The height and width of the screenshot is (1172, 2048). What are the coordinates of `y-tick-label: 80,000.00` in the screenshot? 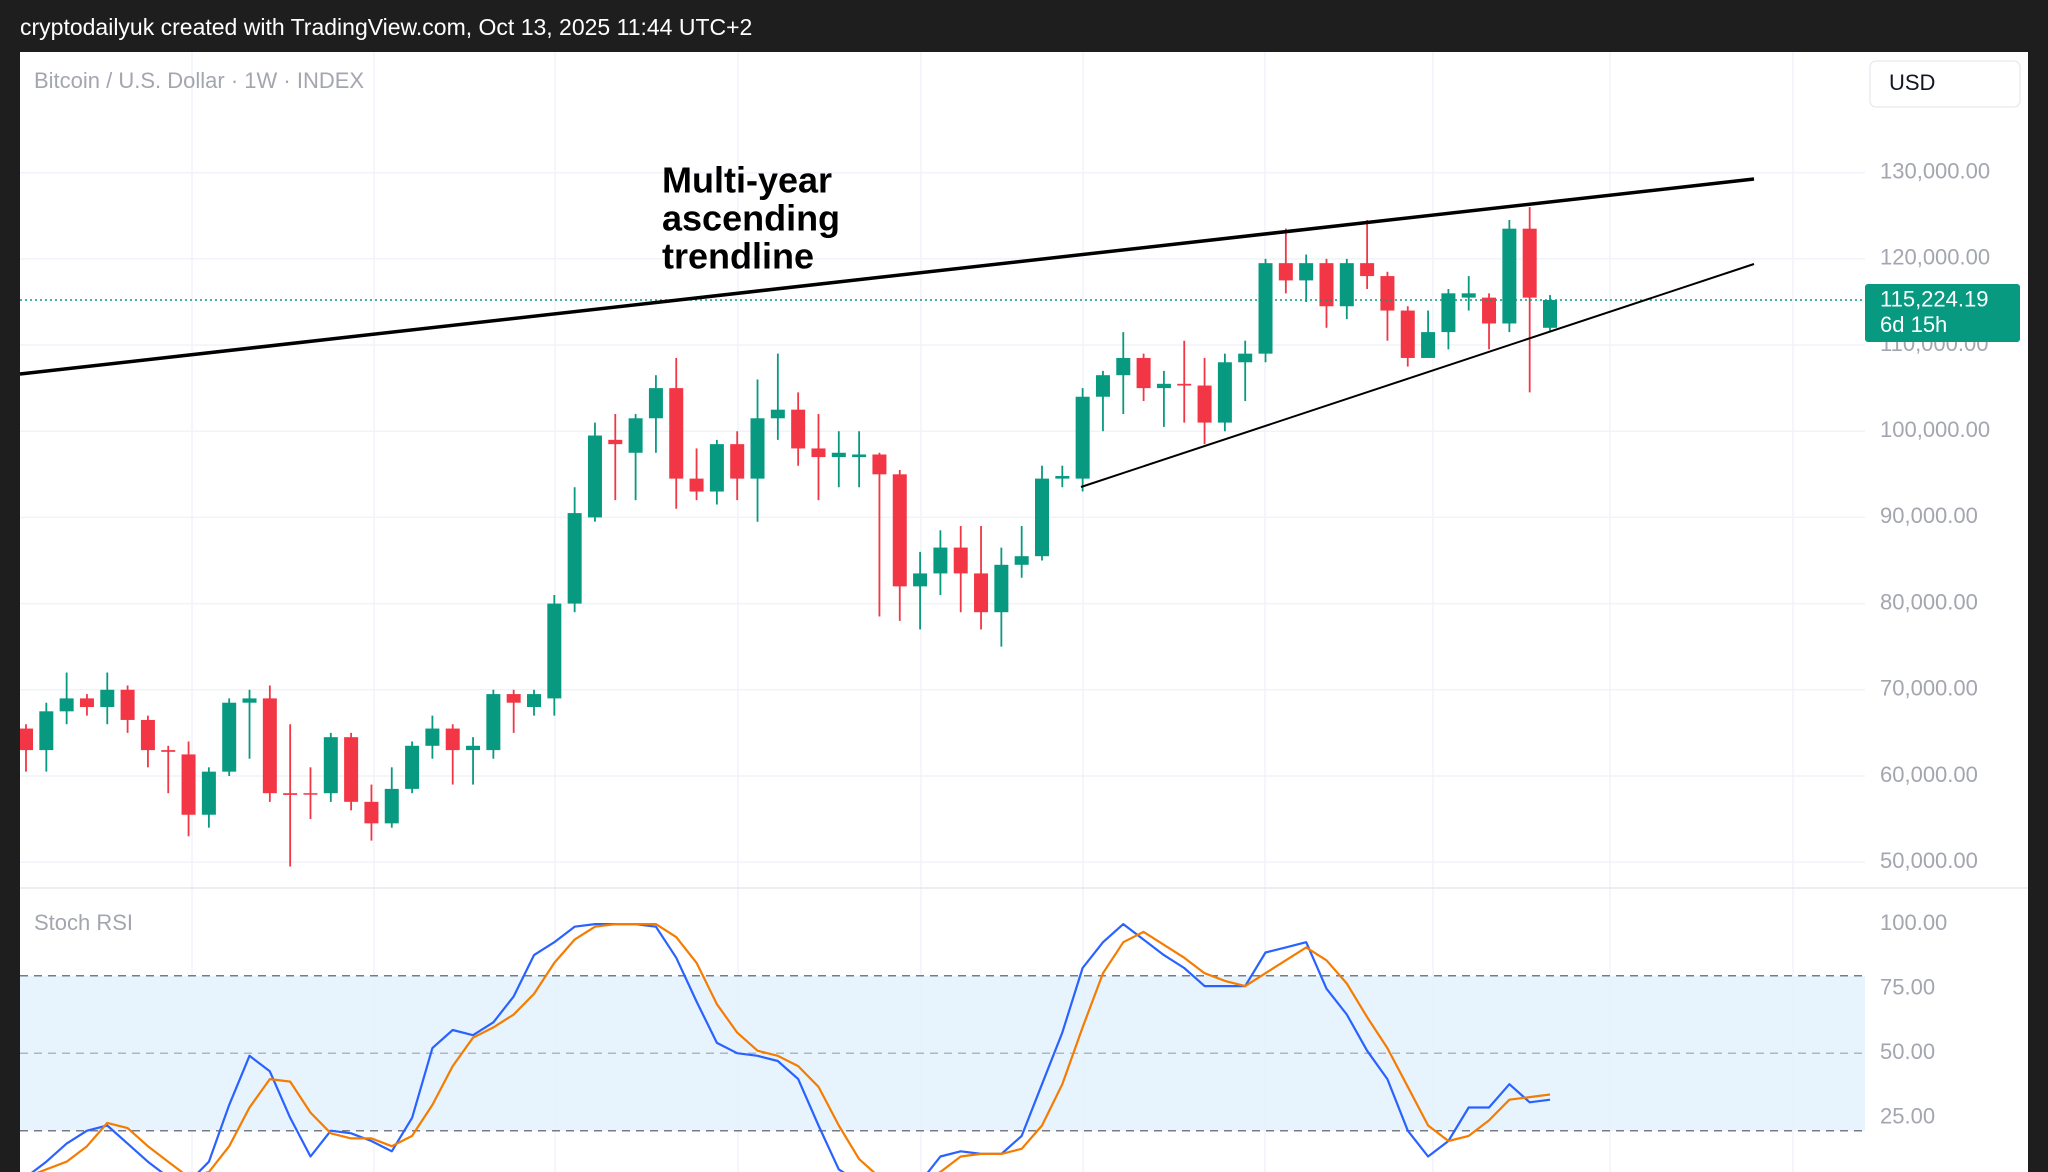 It's located at (1929, 601).